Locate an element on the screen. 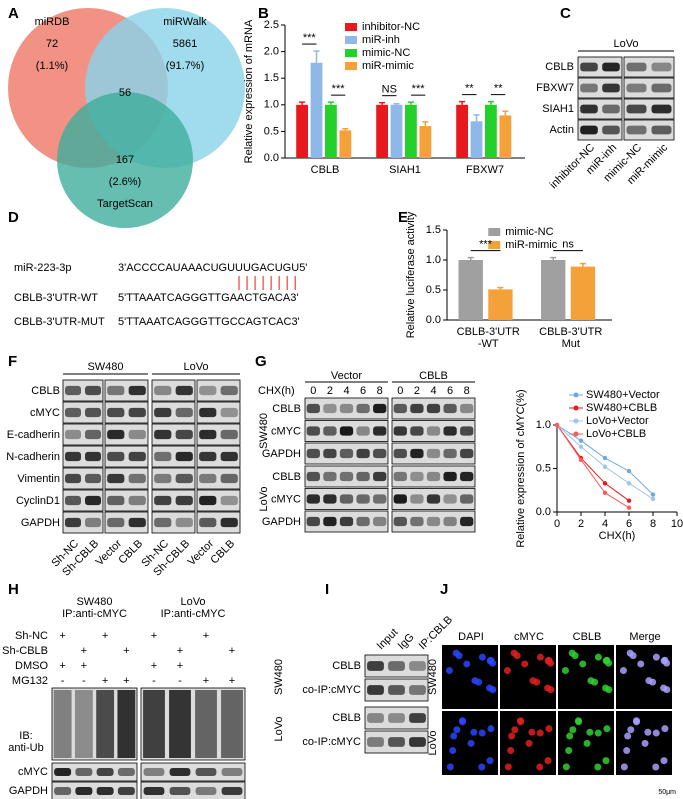  panel-label: I is located at coordinates (327, 589).